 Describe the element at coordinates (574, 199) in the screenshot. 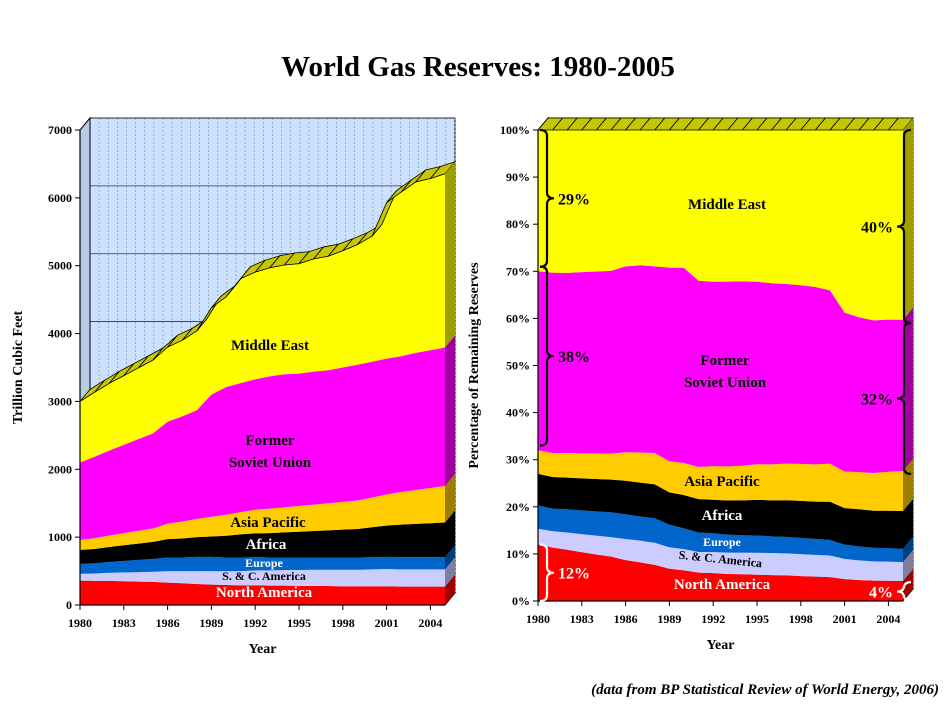

I see `brace-label-left: 29%` at that location.